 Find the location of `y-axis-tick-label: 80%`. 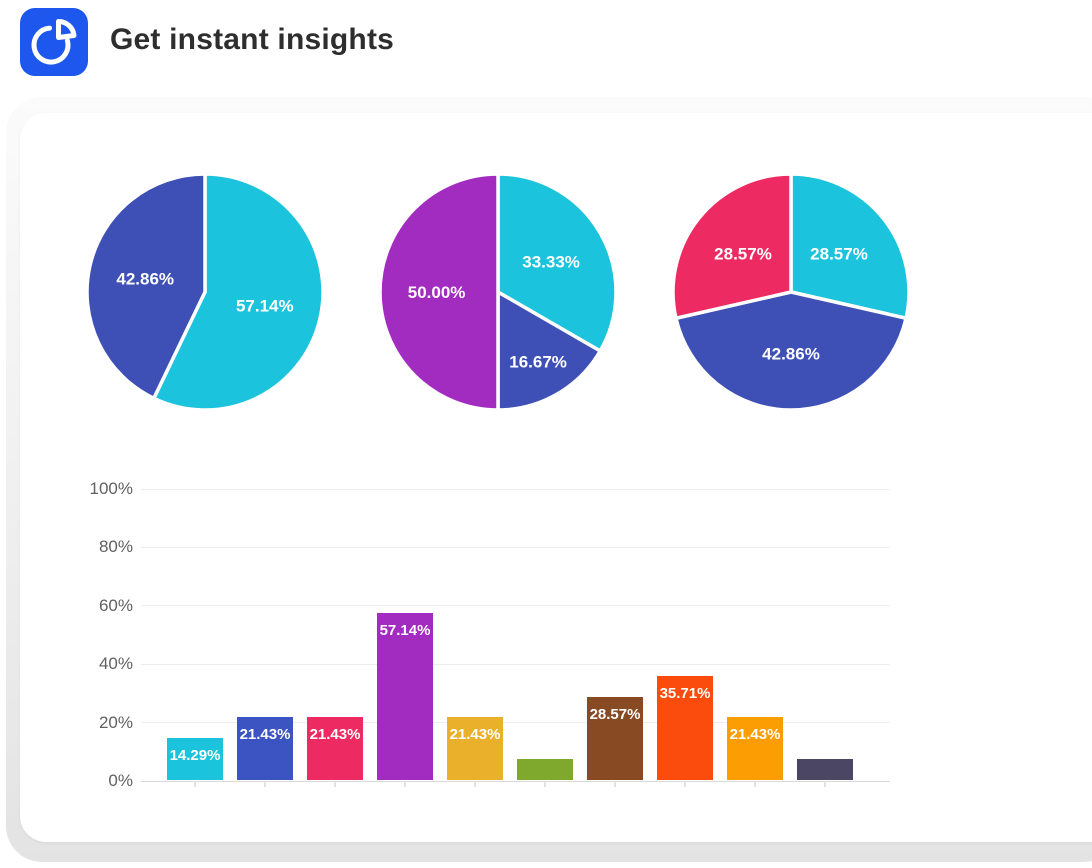

y-axis-tick-label: 80% is located at coordinates (115, 547).